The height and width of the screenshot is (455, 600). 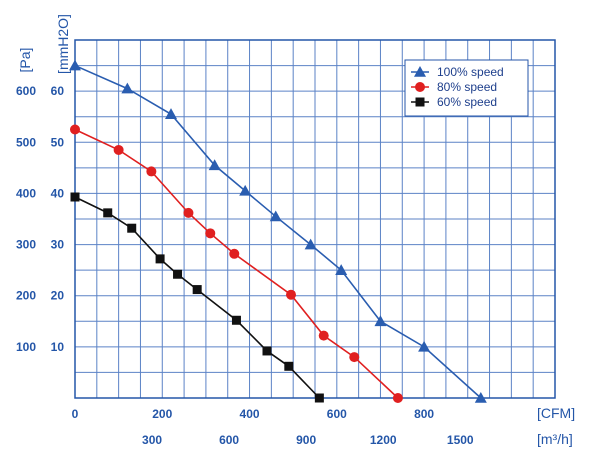 What do you see at coordinates (75, 414) in the screenshot?
I see `x-tick-cfm: 0` at bounding box center [75, 414].